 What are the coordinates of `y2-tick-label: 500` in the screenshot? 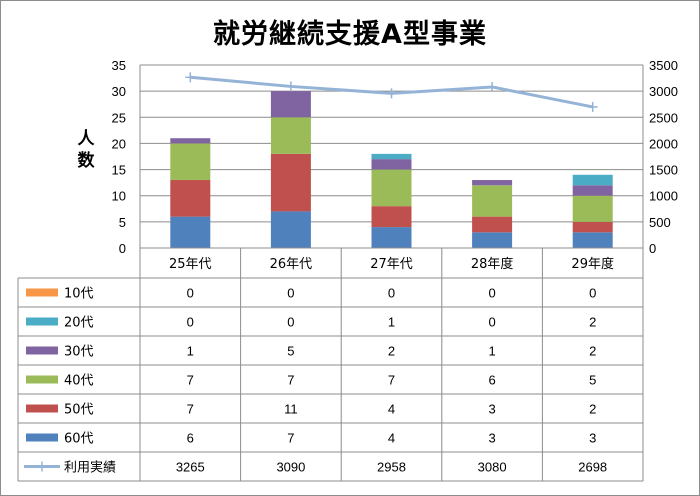 It's located at (660, 222).